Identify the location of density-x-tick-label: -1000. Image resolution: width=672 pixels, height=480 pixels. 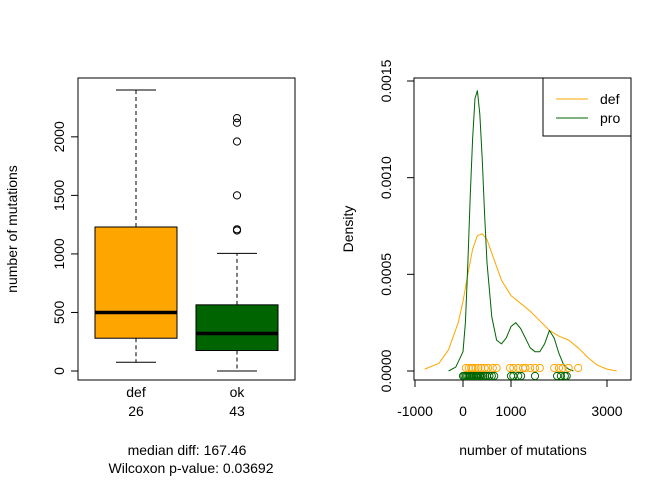
(415, 411).